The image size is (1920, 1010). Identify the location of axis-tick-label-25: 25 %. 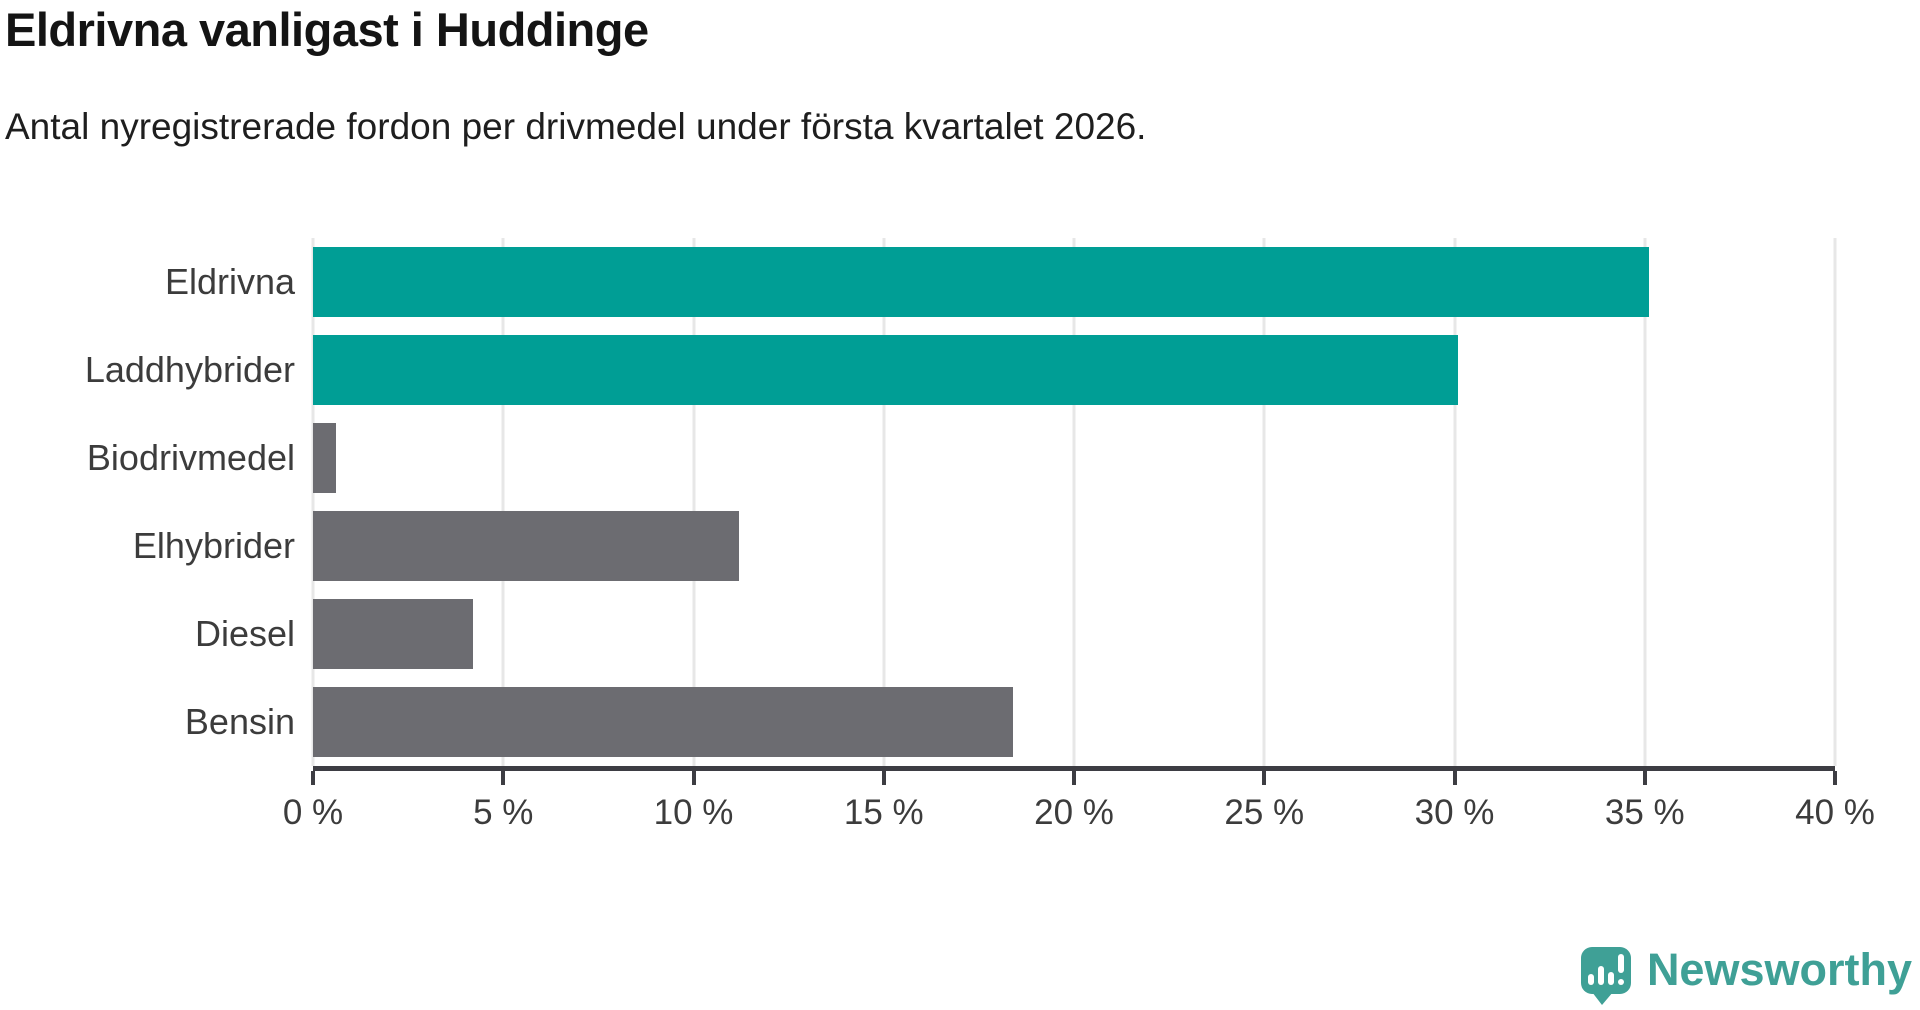
(1264, 812).